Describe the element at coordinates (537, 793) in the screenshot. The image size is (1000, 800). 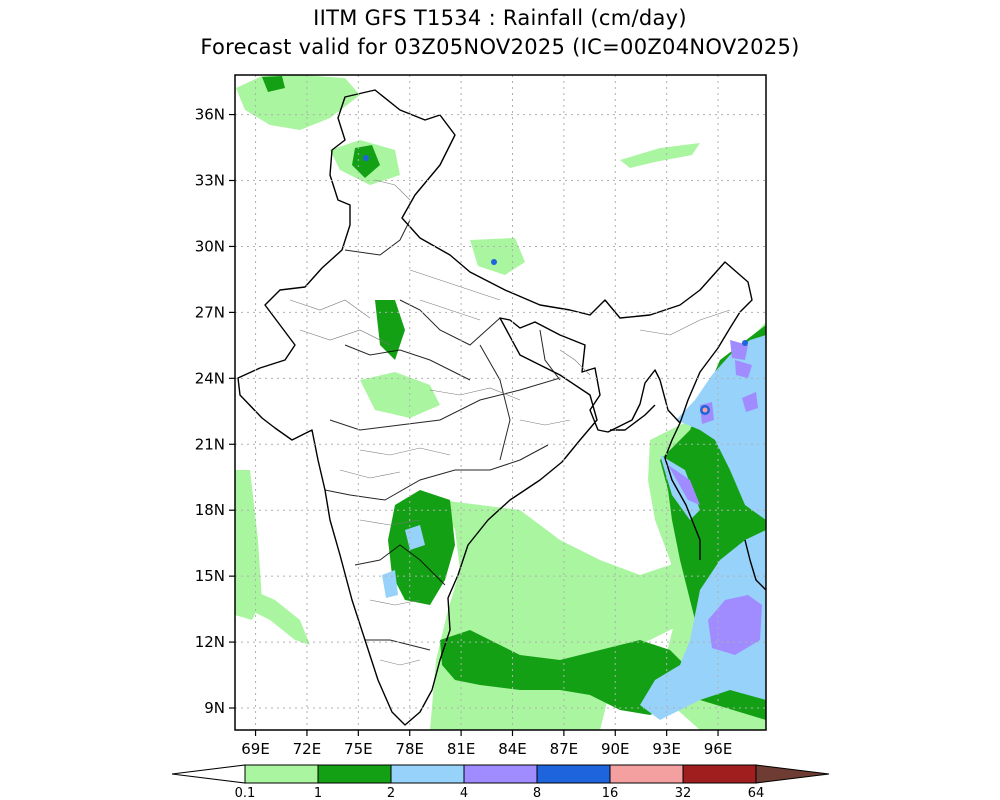
I see `colorbar-level-label: 8` at that location.